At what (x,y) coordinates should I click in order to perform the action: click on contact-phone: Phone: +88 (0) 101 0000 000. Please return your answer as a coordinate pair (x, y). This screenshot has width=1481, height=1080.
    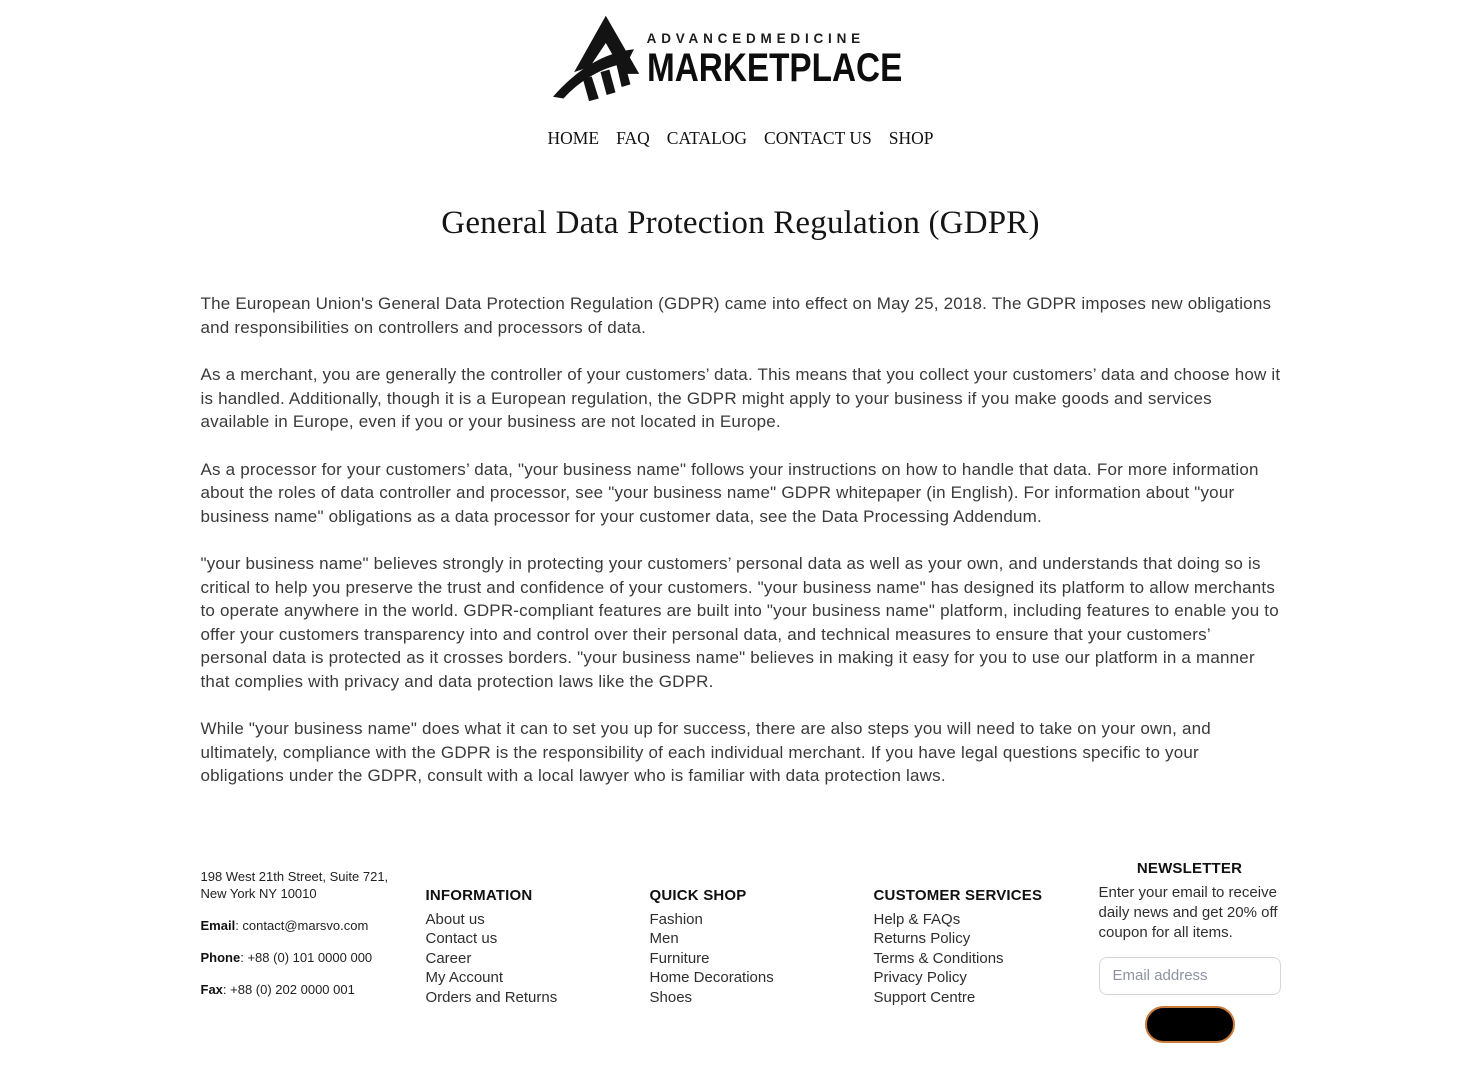
    Looking at the image, I should click on (313, 957).